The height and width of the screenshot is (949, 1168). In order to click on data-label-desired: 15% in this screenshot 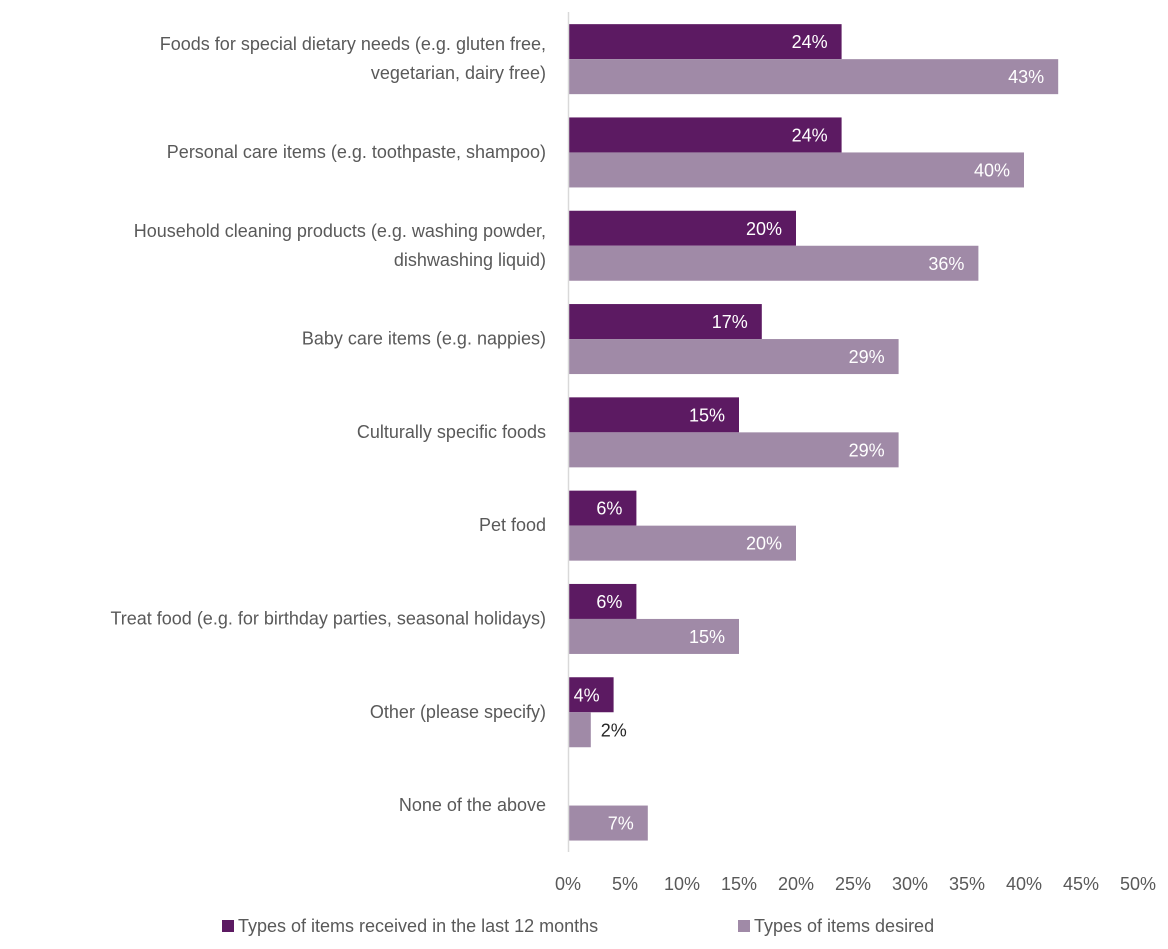, I will do `click(707, 637)`.